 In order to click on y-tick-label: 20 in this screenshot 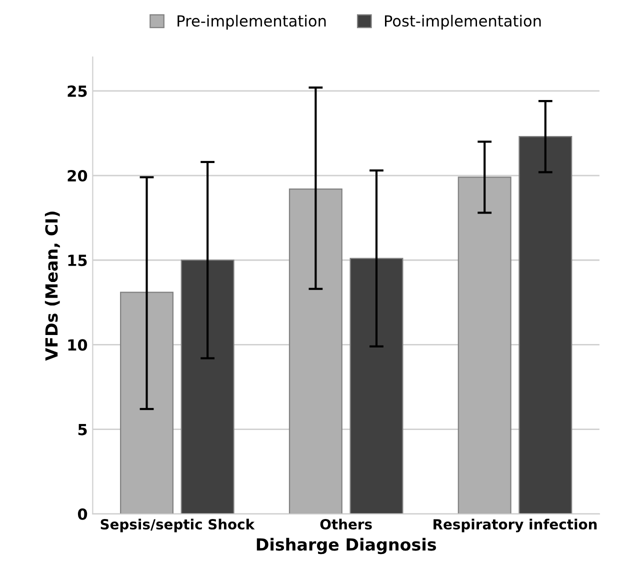, I will do `click(78, 176)`.